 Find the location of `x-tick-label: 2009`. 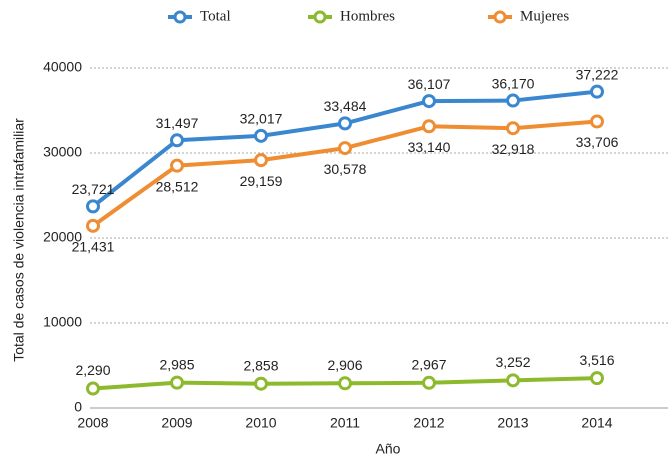

x-tick-label: 2009 is located at coordinates (176, 423).